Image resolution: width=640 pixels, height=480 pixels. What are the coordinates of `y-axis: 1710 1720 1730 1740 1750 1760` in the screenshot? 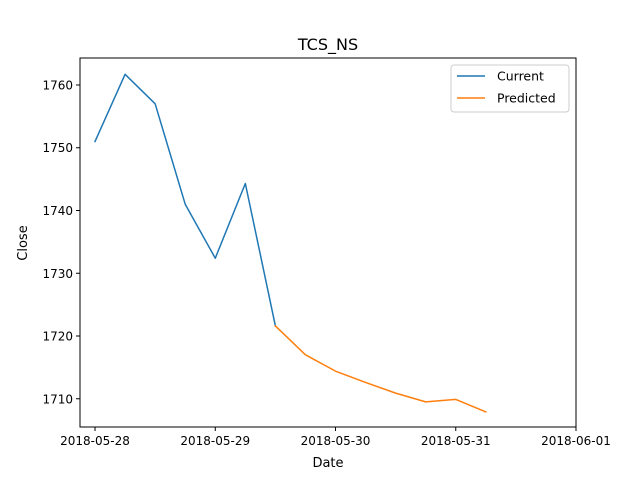 It's located at (61, 242).